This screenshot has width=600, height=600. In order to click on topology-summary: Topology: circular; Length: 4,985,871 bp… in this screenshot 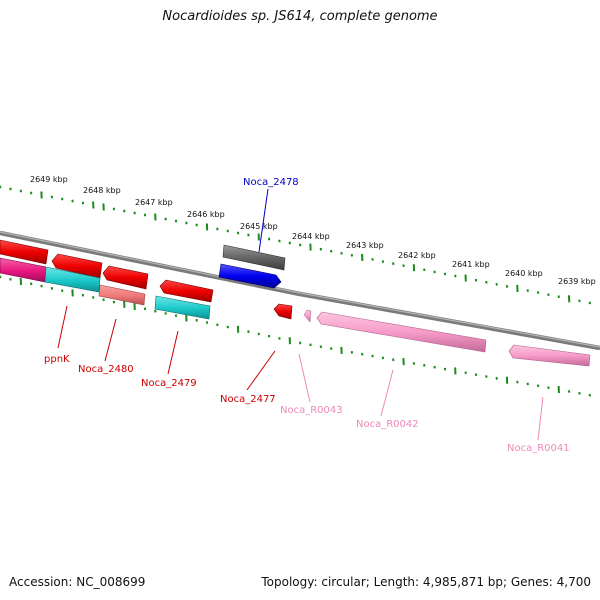, I will do `click(426, 582)`.